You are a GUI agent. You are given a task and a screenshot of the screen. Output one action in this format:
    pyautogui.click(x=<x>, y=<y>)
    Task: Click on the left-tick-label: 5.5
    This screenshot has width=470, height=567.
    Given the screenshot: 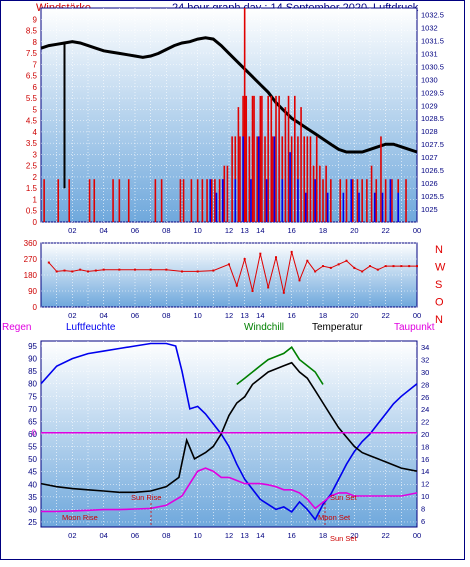 What is the action you would take?
    pyautogui.click(x=32, y=98)
    